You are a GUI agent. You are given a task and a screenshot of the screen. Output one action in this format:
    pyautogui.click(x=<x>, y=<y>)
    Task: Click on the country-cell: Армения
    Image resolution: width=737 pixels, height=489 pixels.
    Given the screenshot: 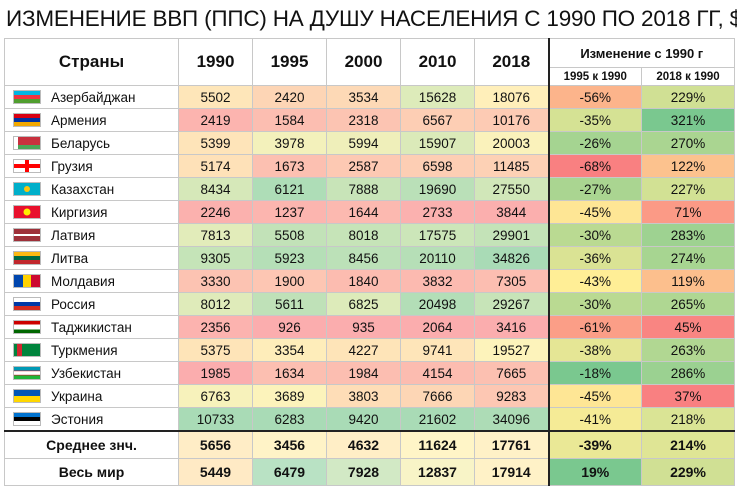 What is the action you would take?
    pyautogui.click(x=91, y=120)
    